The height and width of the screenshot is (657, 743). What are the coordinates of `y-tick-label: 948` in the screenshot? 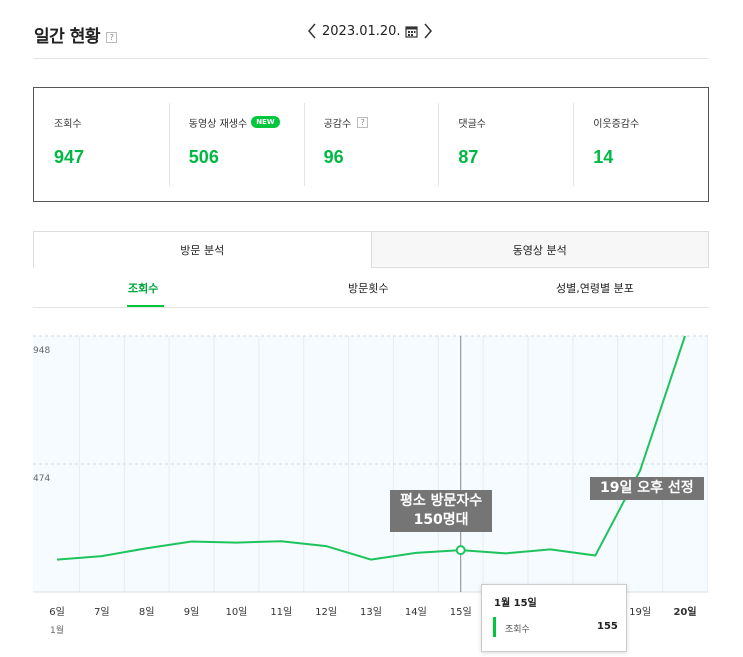 It's located at (41, 351).